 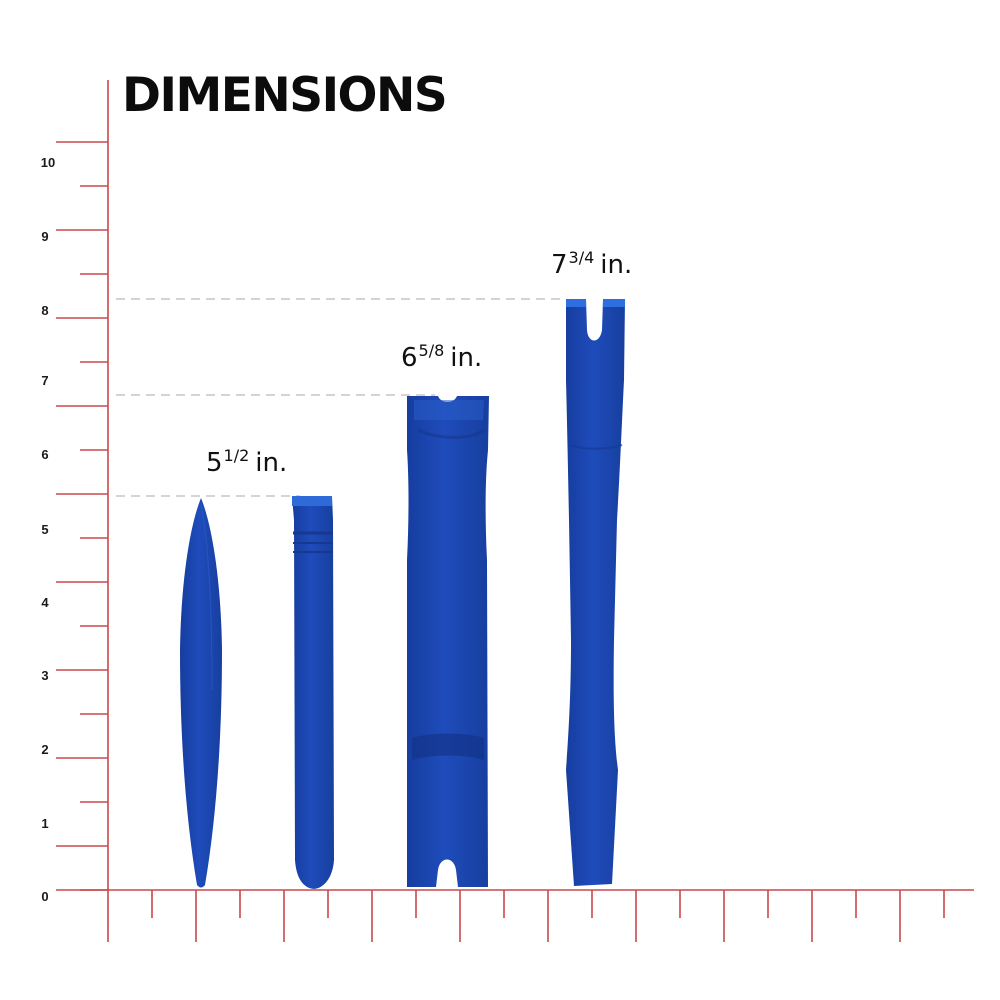 I want to click on y-axis-label: 1, so click(x=45, y=823).